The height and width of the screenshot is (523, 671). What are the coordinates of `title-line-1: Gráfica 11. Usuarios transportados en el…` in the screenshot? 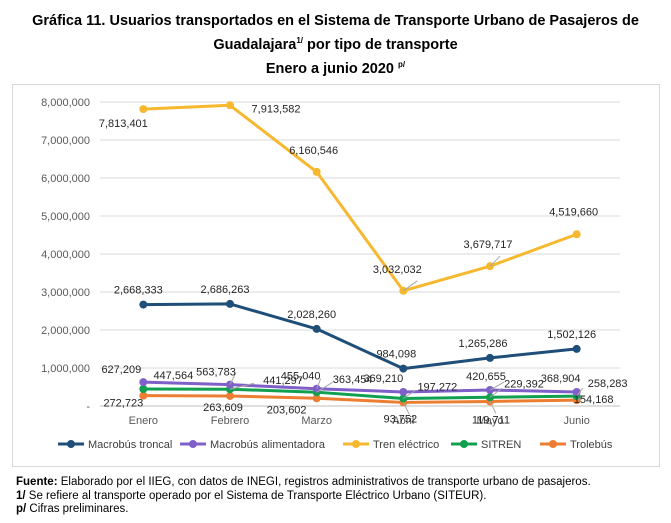 It's located at (335, 21).